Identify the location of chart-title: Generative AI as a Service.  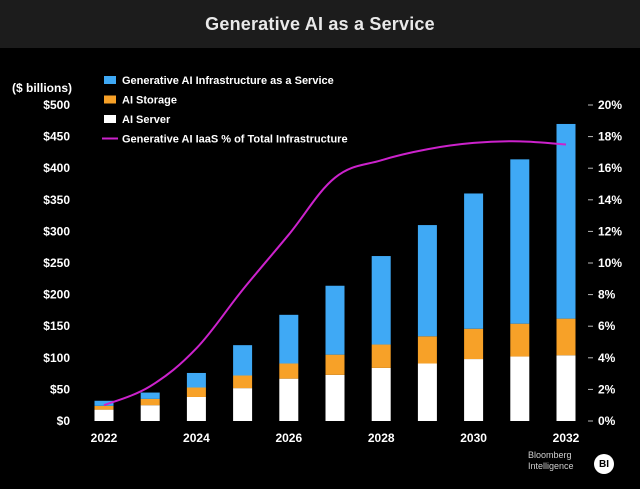
(320, 23).